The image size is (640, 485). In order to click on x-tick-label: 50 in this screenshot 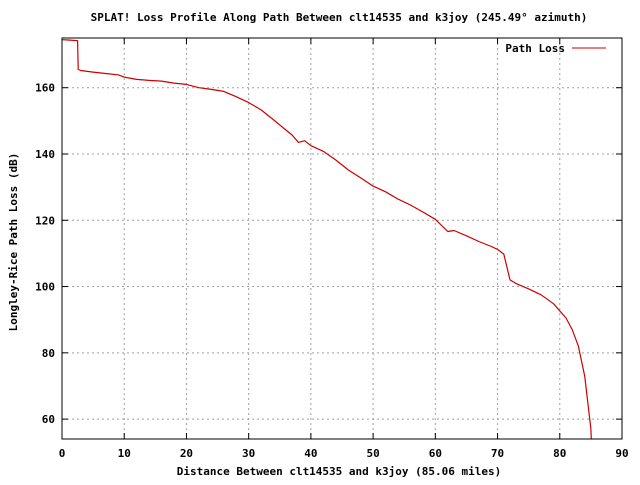, I will do `click(372, 453)`.